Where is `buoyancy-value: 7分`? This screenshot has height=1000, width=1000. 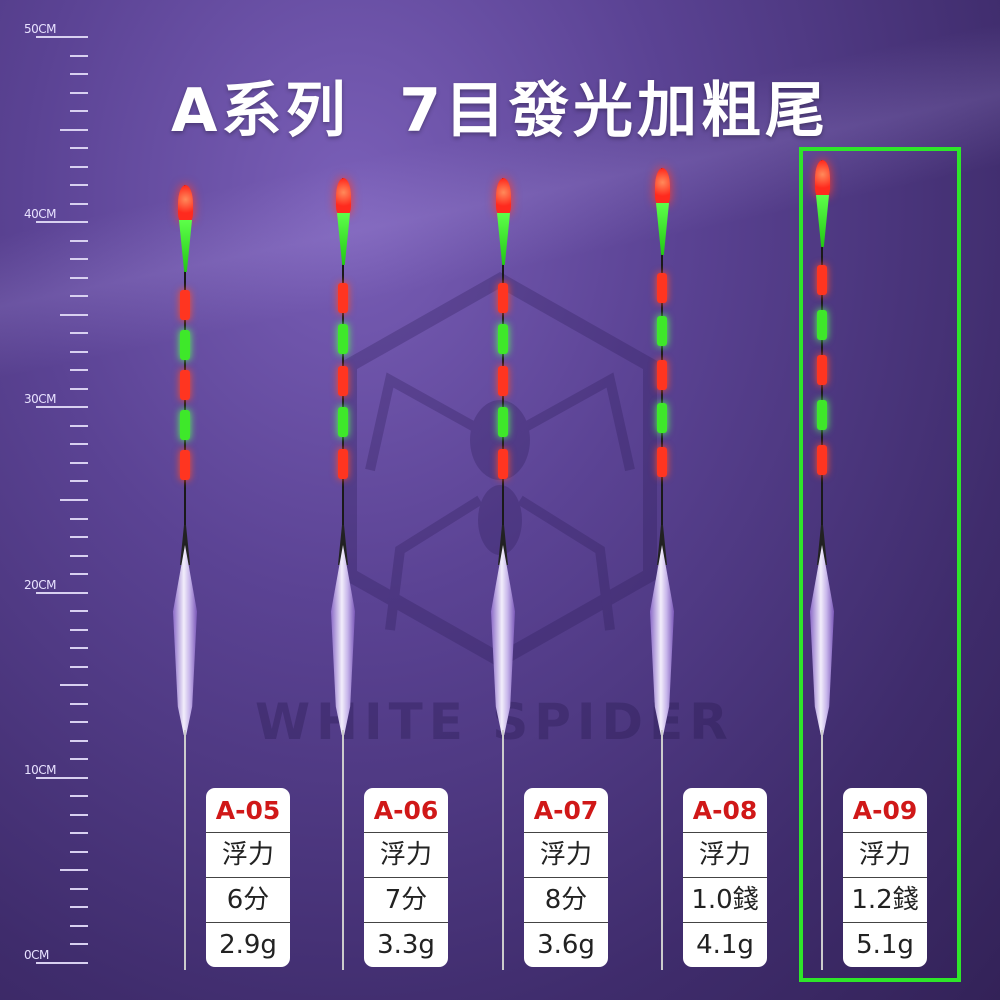
buoyancy-value: 7分 is located at coordinates (406, 899).